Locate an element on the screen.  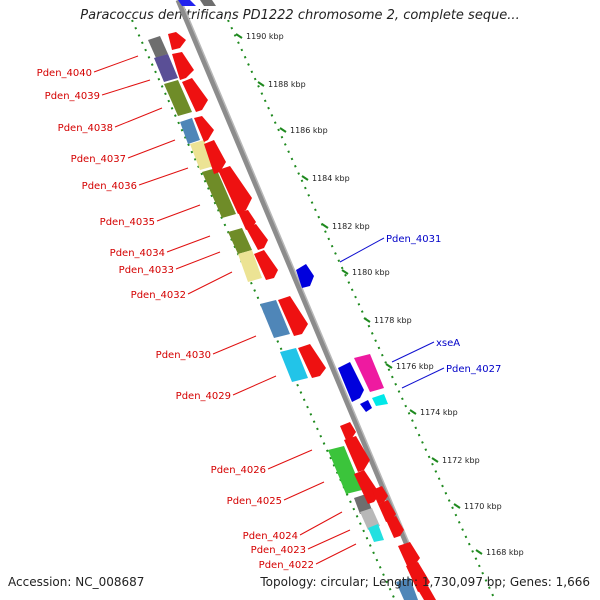
gene-label-left: Pden_4023 is located at coordinates (278, 550).